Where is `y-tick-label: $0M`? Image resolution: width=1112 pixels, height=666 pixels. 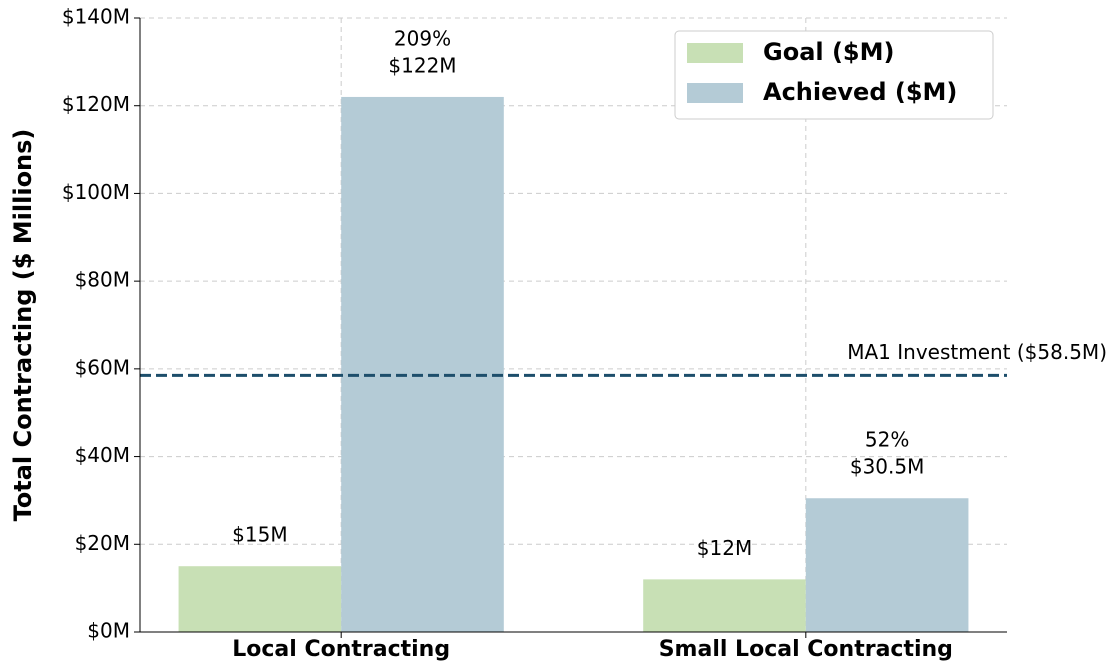
y-tick-label: $0M is located at coordinates (108, 631).